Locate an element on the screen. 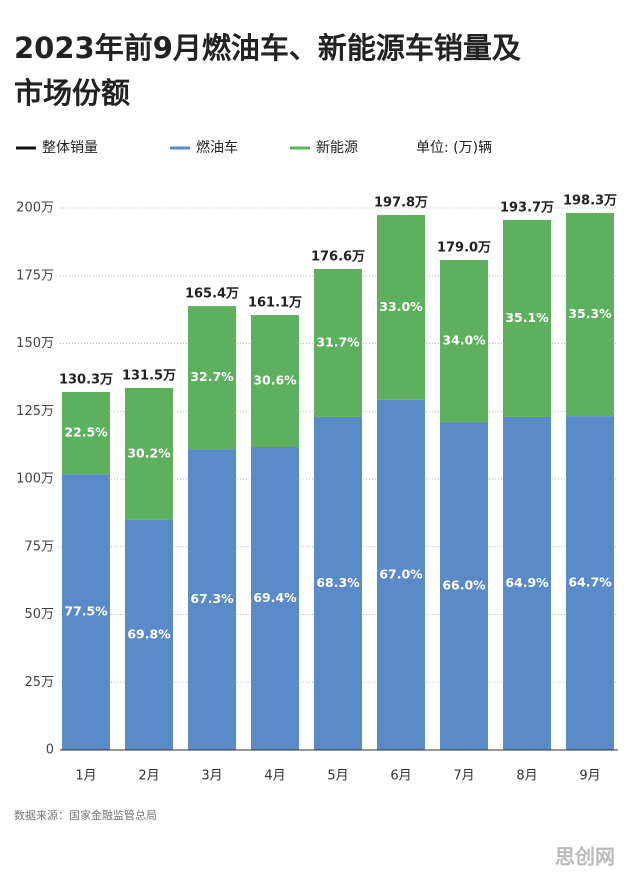  share-label: 22.5% is located at coordinates (86, 432).